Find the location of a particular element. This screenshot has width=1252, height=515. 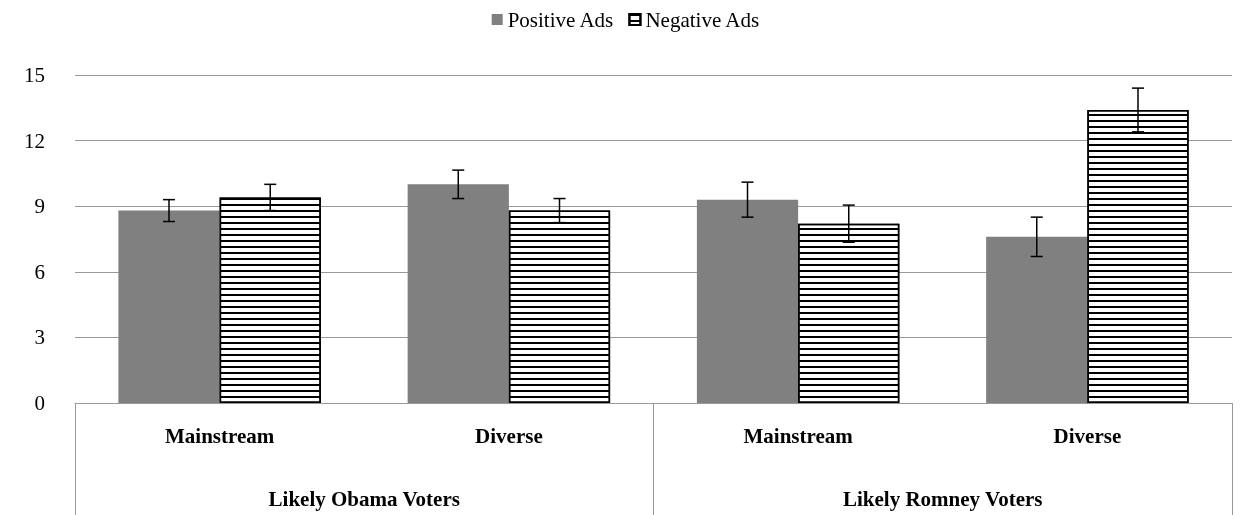

legend-label: Negative Ads is located at coordinates (702, 19).